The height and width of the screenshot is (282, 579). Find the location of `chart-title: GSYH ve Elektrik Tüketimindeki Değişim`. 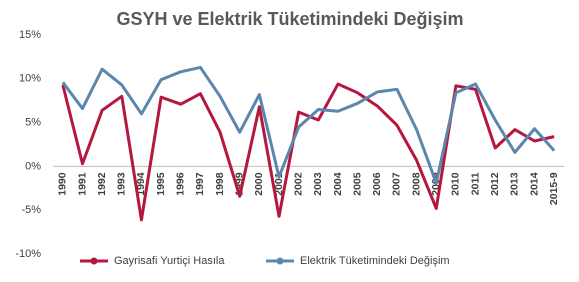

chart-title: GSYH ve Elektrik Tüketimindeki Değişim is located at coordinates (289, 19).